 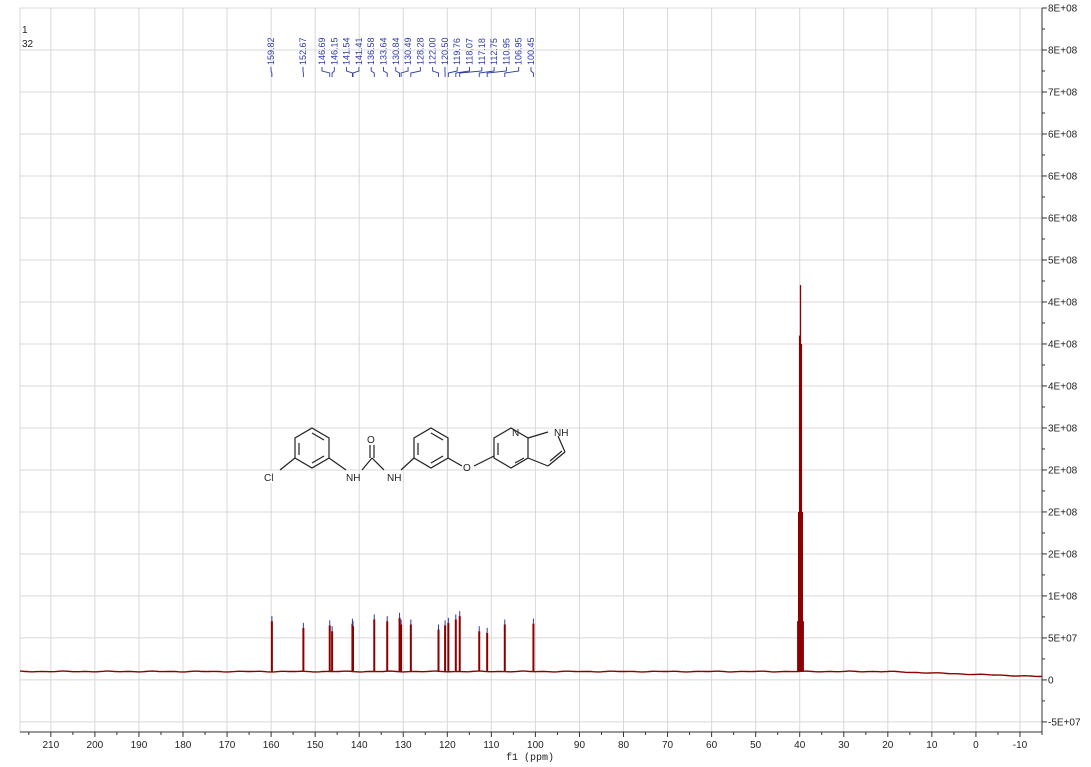 I want to click on label-mask, so click(x=270, y=477).